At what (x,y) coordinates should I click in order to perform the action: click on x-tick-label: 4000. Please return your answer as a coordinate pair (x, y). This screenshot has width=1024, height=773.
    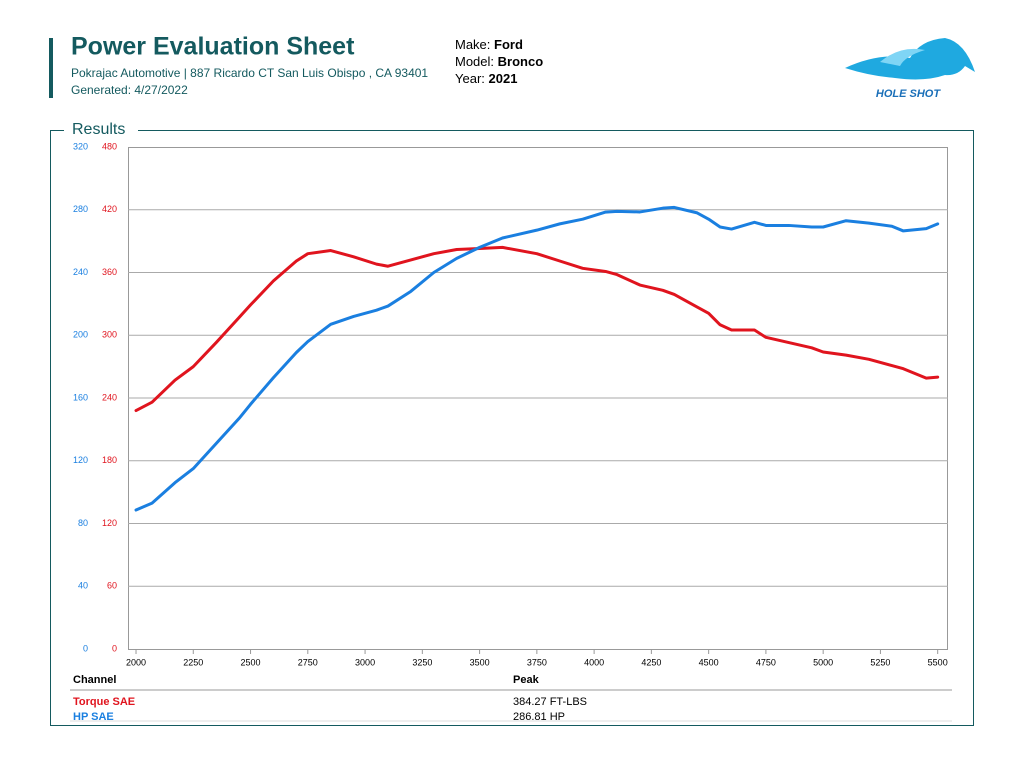
    Looking at the image, I should click on (594, 662).